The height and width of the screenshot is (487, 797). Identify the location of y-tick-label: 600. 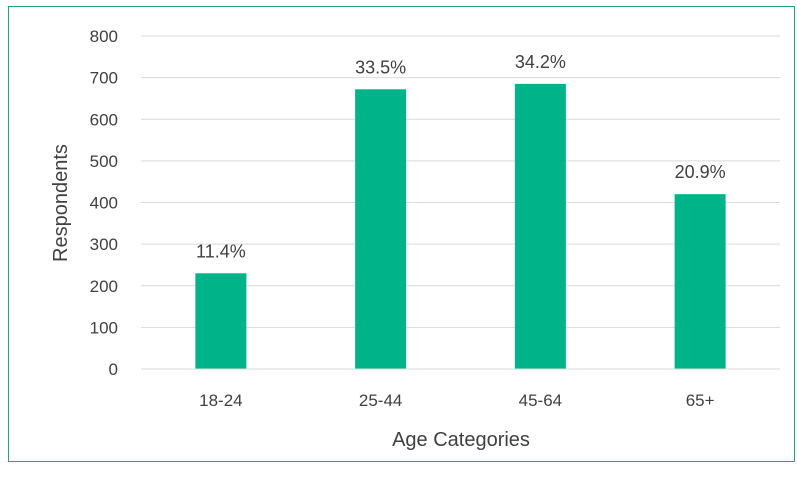
(104, 119).